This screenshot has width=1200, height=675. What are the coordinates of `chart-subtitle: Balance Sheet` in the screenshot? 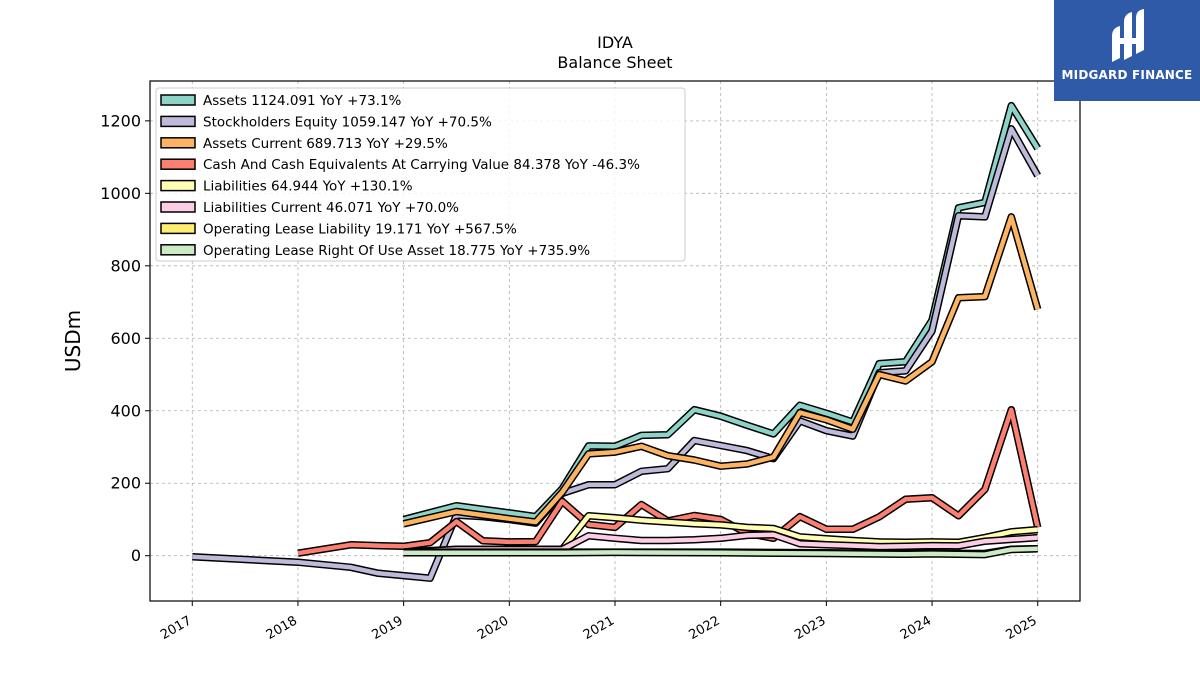 It's located at (614, 62).